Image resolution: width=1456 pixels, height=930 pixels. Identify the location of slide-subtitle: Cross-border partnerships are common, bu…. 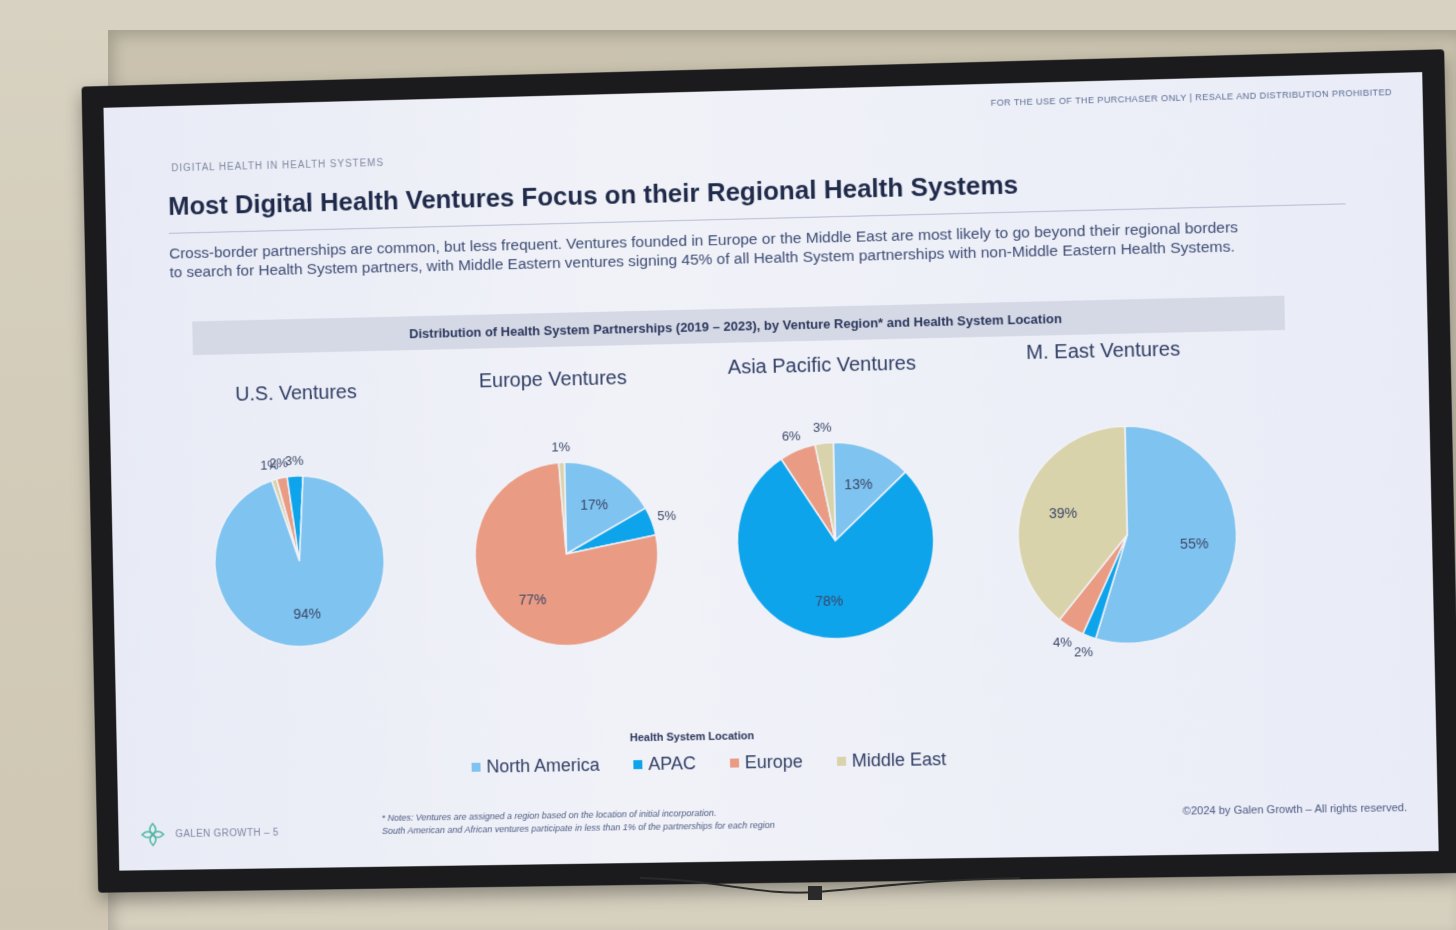
(708, 250).